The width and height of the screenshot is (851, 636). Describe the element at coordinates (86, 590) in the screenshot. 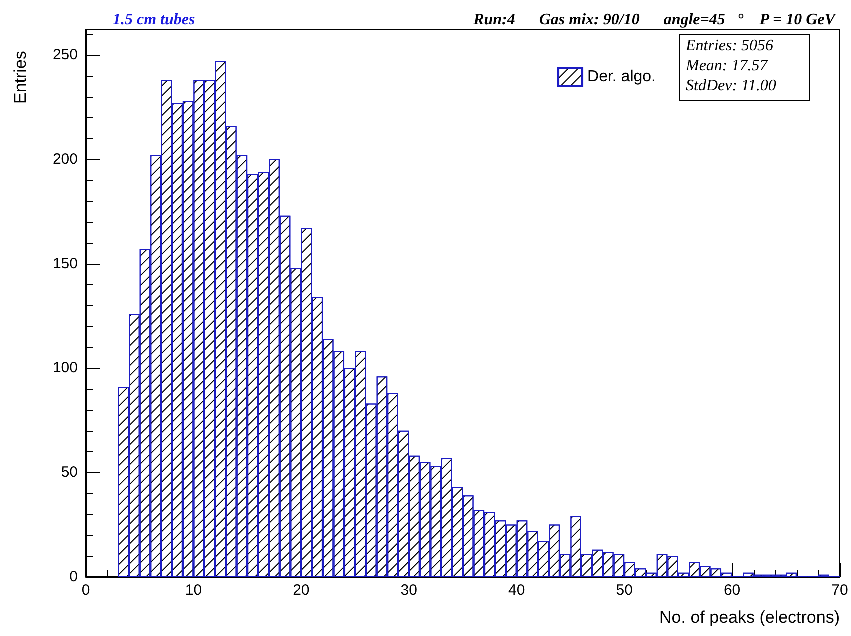

I see `x-tick-label: 0` at that location.